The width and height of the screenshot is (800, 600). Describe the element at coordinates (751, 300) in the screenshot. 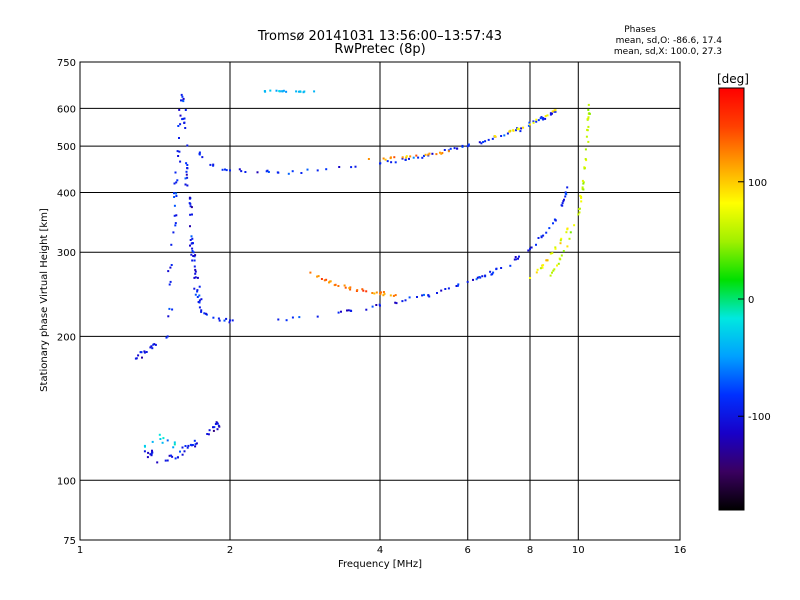

I see `colorbar-tick-label: 0` at that location.